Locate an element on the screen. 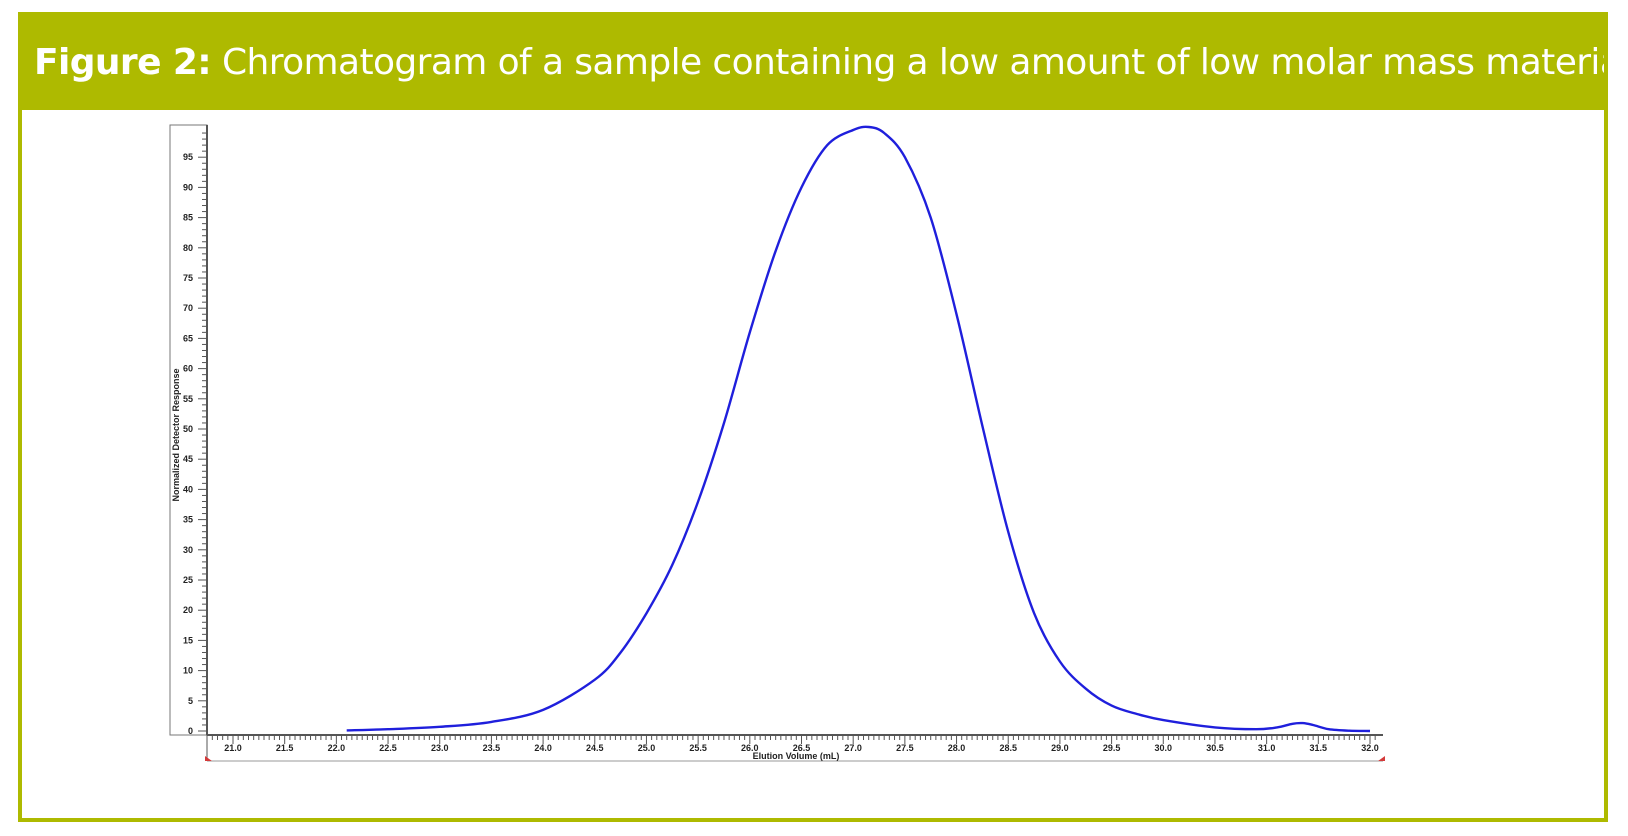  x-tick-label: 29.0 is located at coordinates (1060, 748).